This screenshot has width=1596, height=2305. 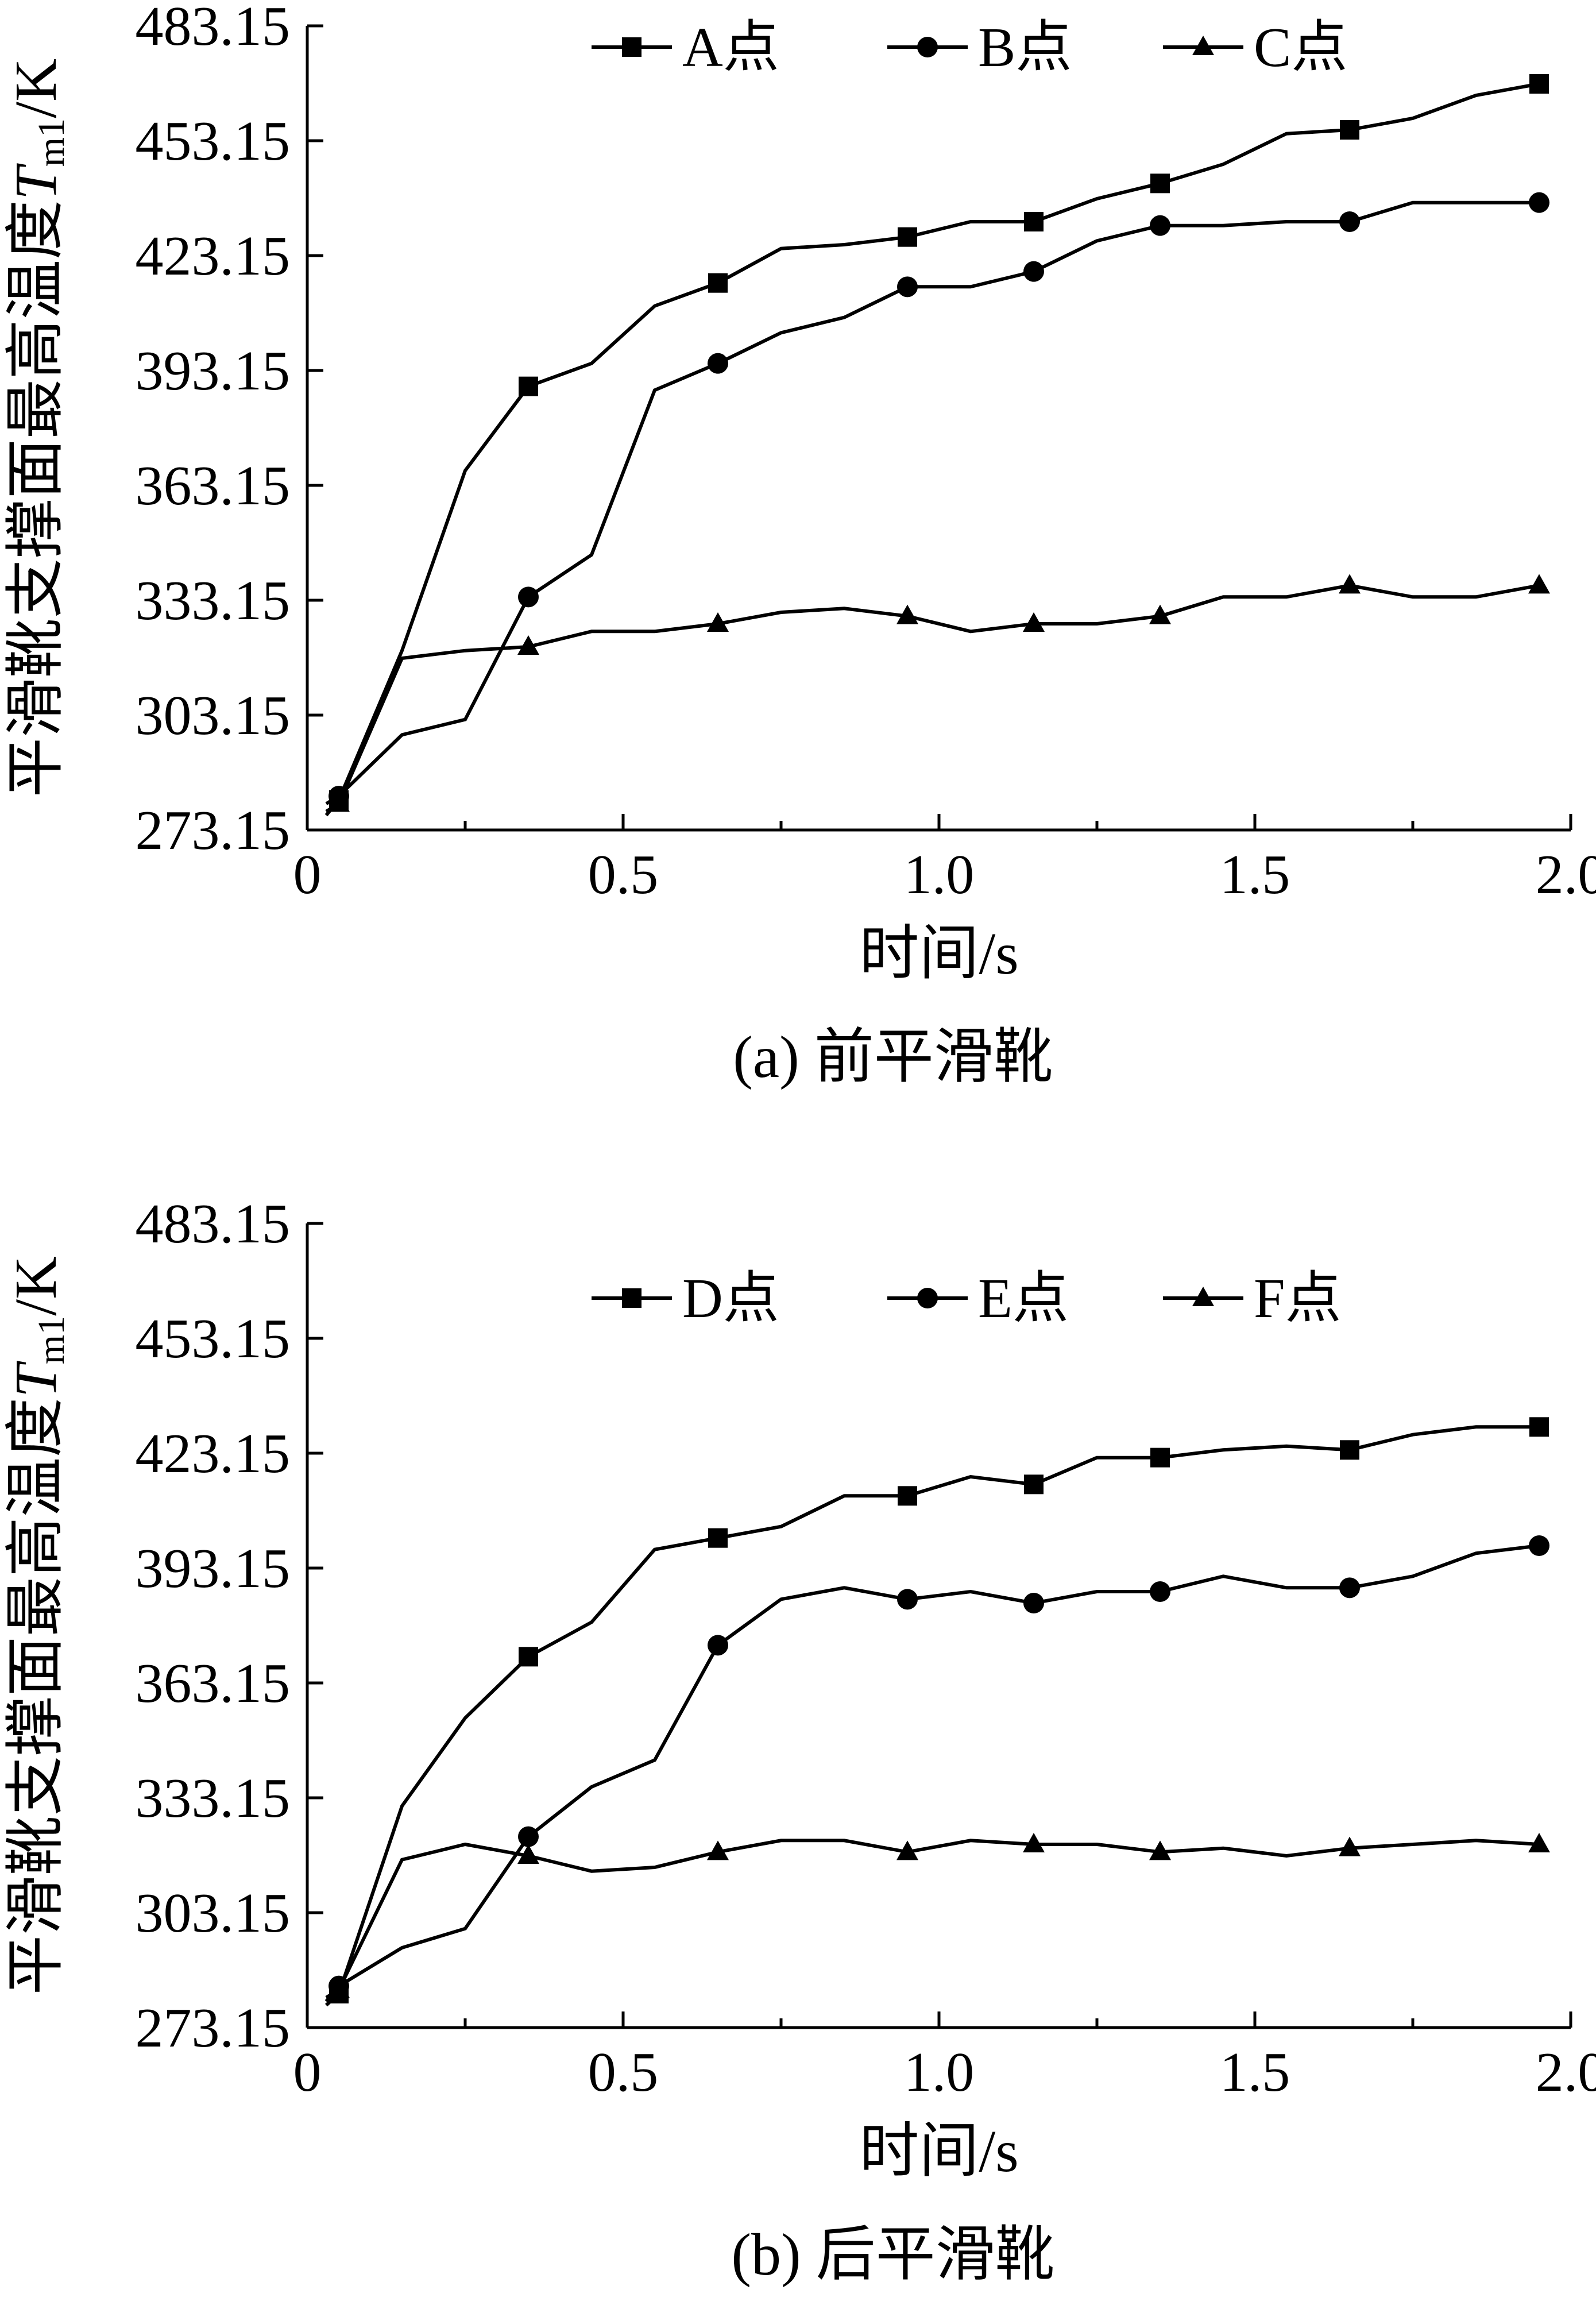 What do you see at coordinates (892, 2255) in the screenshot?
I see `chart-caption: (b) 后平滑靴` at bounding box center [892, 2255].